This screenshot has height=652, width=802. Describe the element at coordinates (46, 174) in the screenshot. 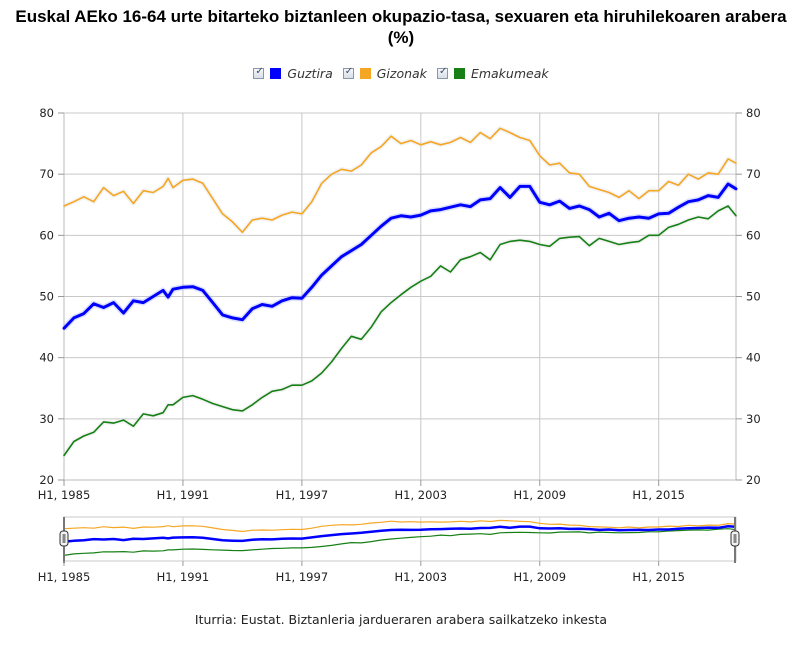

I see `y-tick-label: 70` at that location.